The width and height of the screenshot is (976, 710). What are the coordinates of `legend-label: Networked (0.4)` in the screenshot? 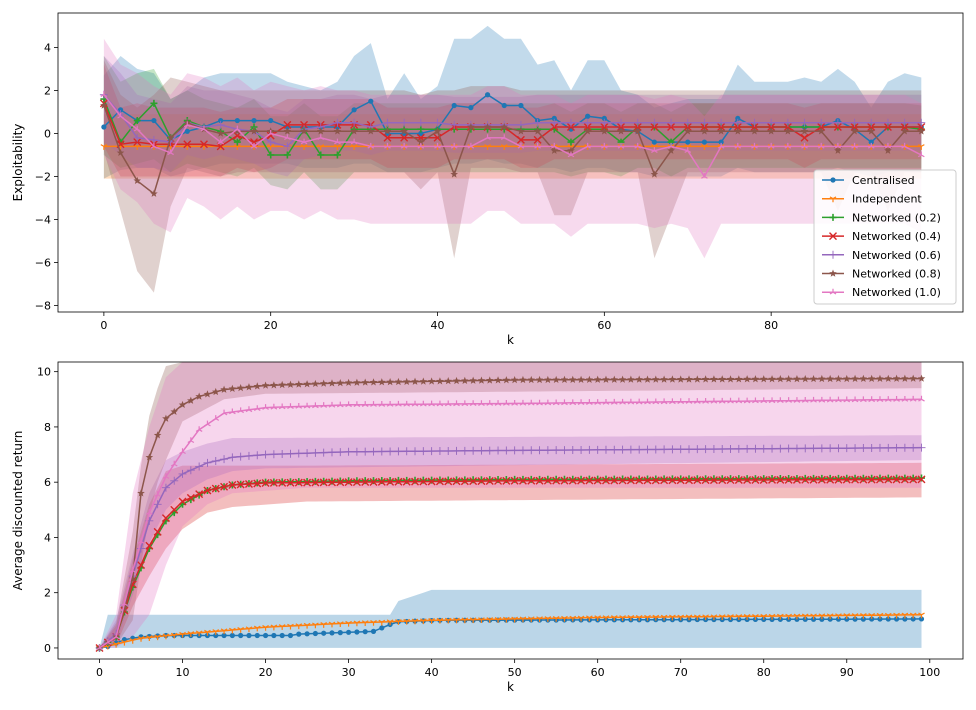 It's located at (896, 236).